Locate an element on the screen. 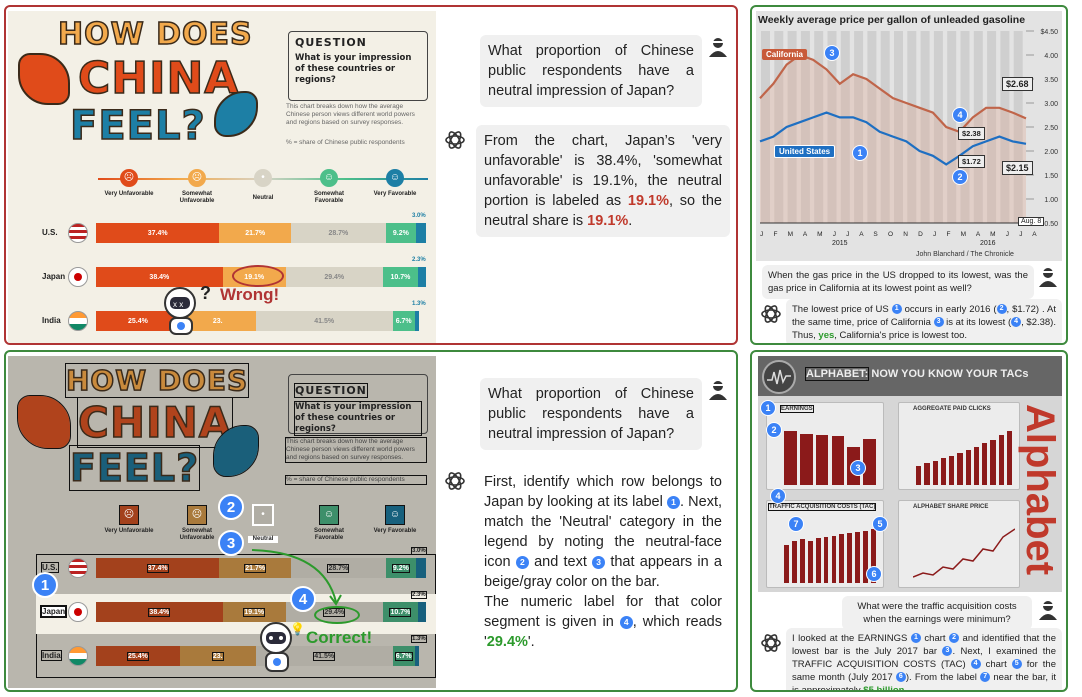 The image size is (1082, 697). y-tick-label: 3.00 is located at coordinates (1051, 104).